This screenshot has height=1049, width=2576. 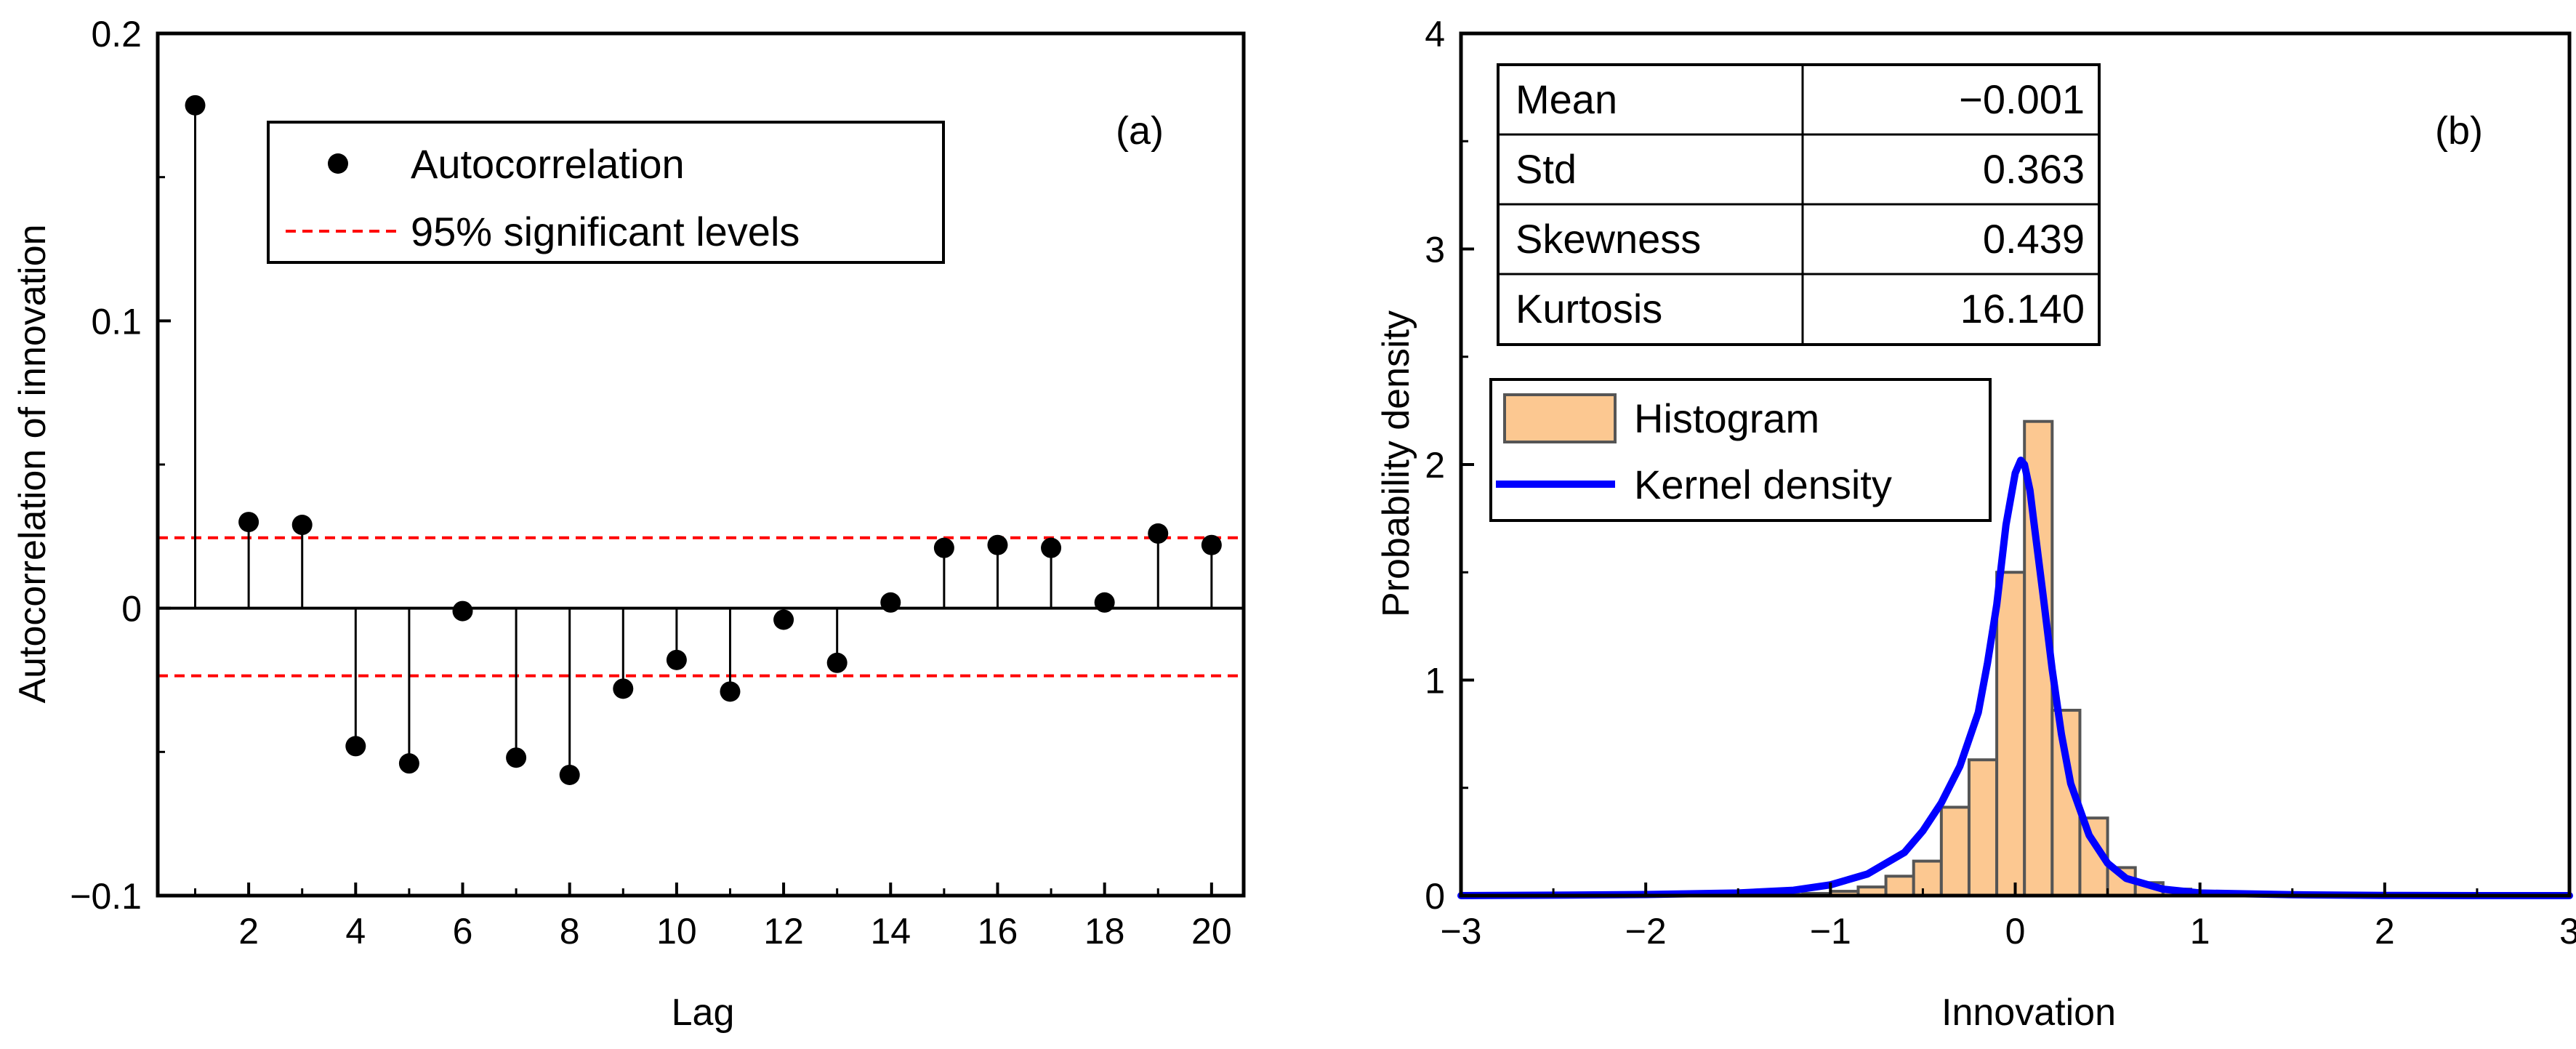 What do you see at coordinates (2034, 169) in the screenshot?
I see `stats-value-std: 0.363` at bounding box center [2034, 169].